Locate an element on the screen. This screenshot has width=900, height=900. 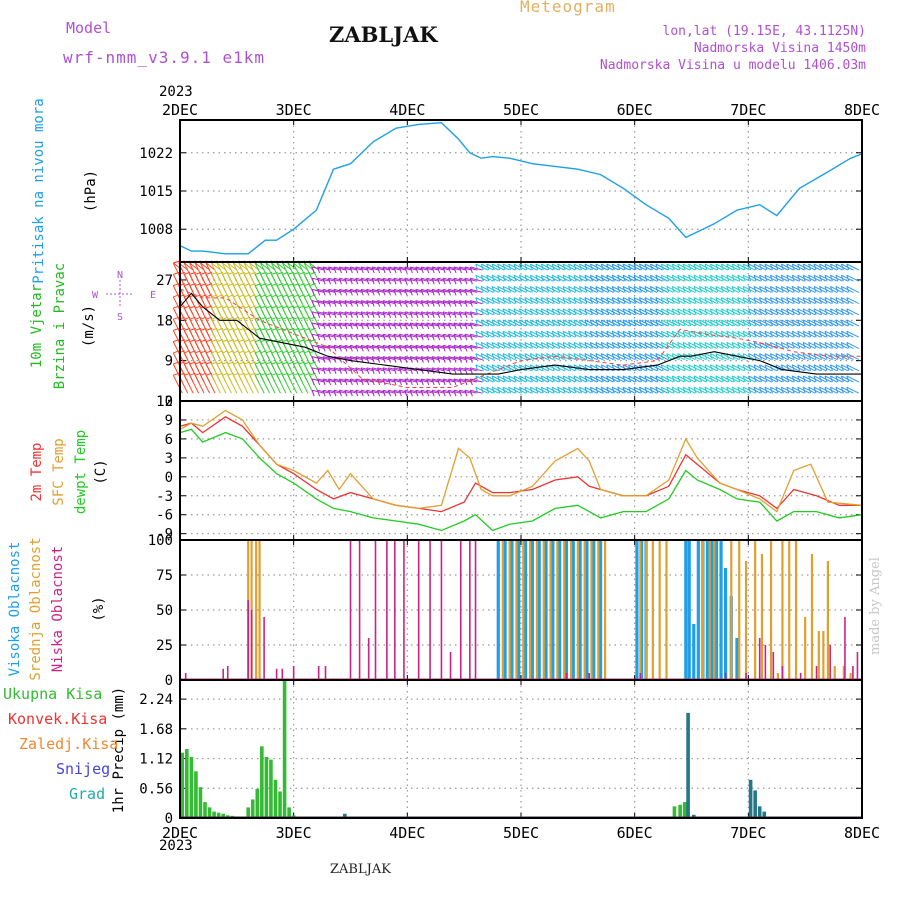
credit-text: made by Angel is located at coordinates (875, 606).